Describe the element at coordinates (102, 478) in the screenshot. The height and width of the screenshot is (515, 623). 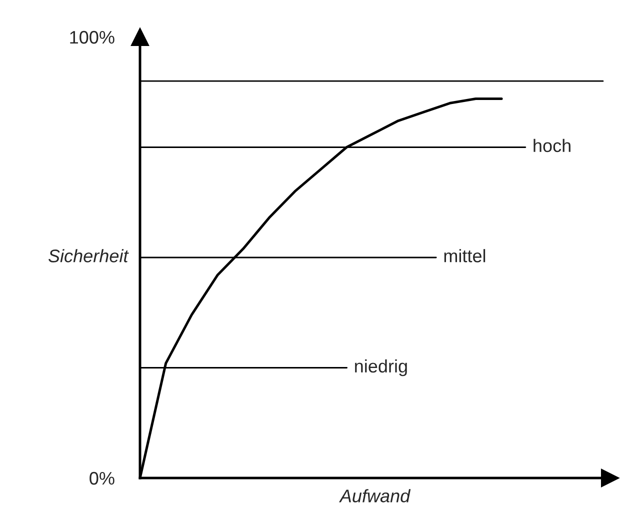
I see `y-tick-label: 0%` at that location.